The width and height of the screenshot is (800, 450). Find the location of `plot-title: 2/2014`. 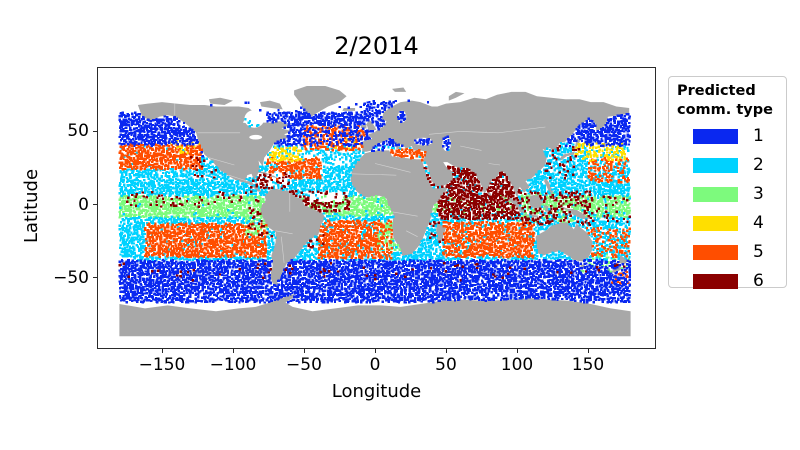

plot-title: 2/2014 is located at coordinates (376, 46).